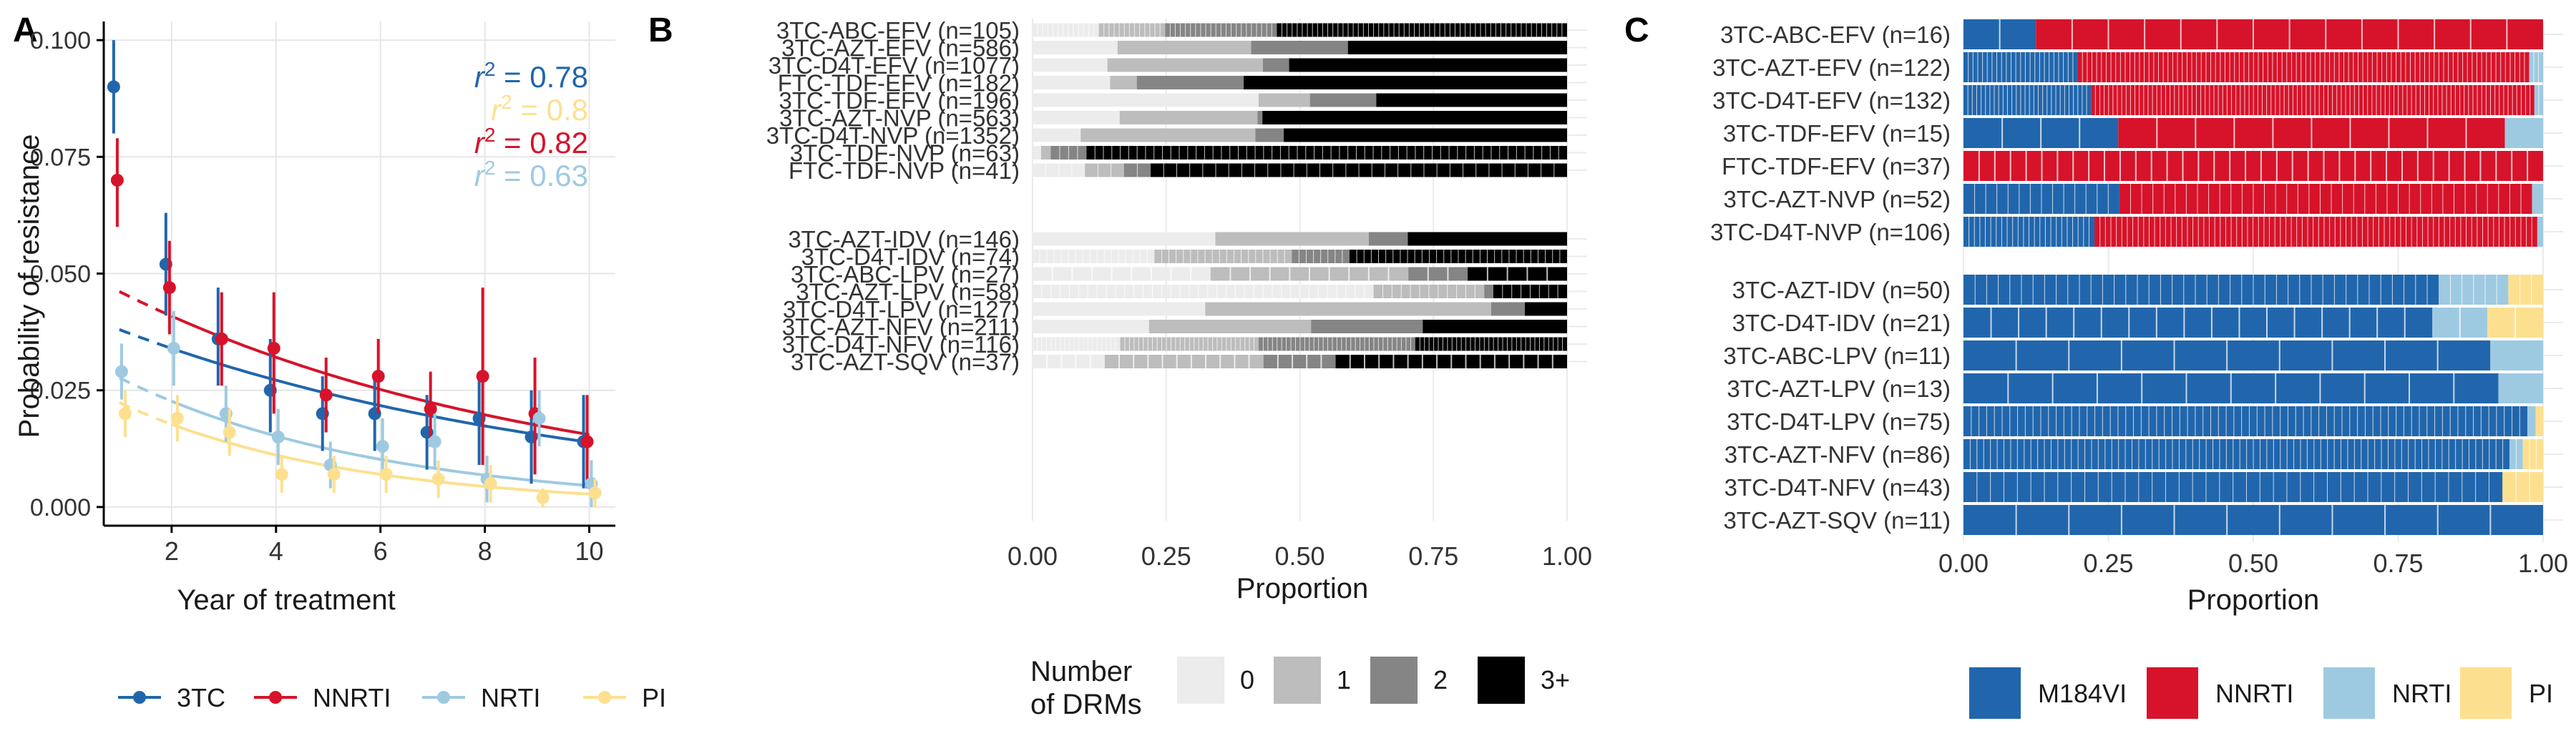 The width and height of the screenshot is (2576, 751). Describe the element at coordinates (1081, 671) in the screenshot. I see `panel-b-legend-title-line1: Number` at that location.